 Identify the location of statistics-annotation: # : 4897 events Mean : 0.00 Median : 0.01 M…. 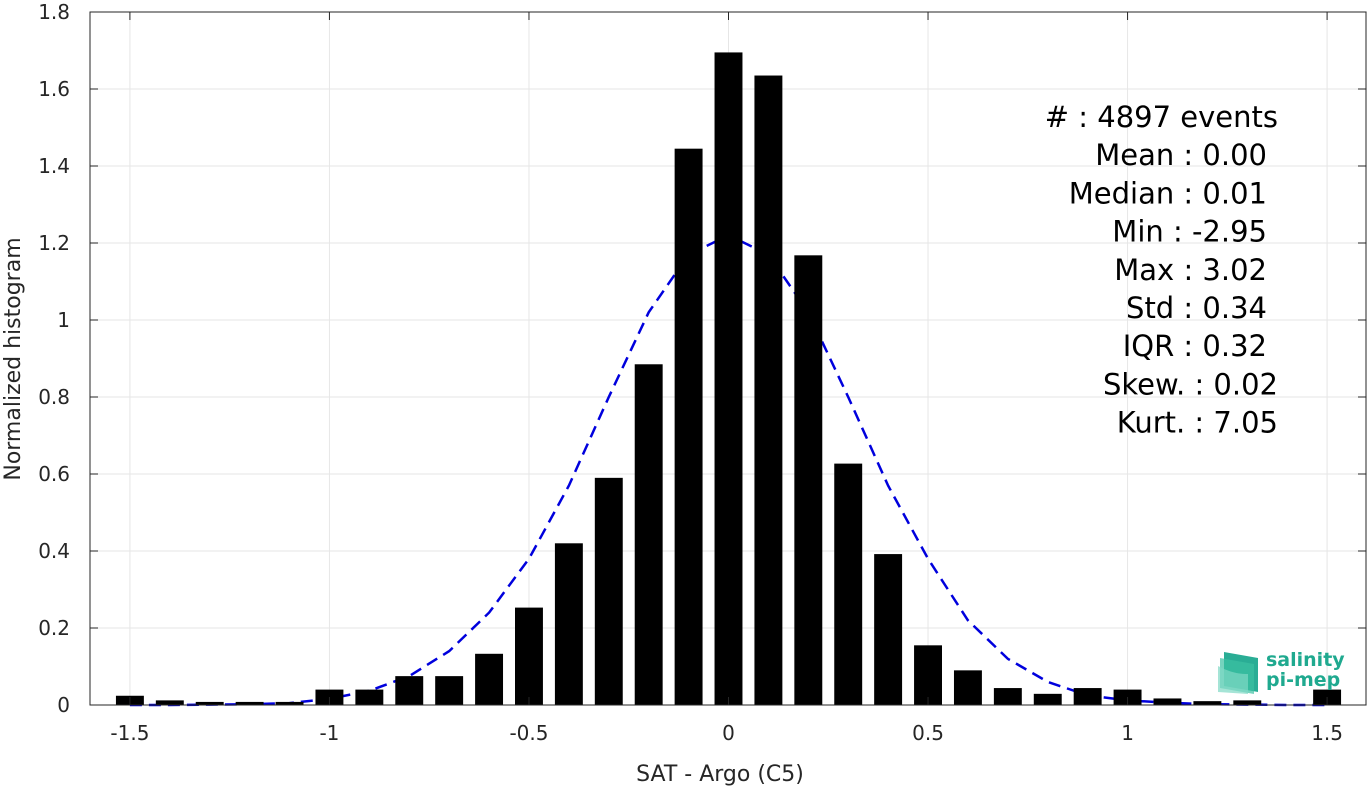
(1161, 270).